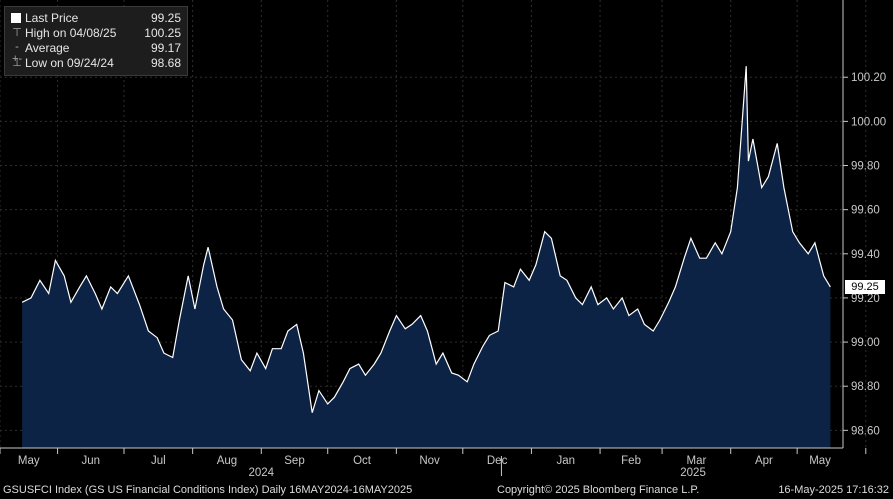 The image size is (893, 499). I want to click on x-tick-label: Aug, so click(227, 461).